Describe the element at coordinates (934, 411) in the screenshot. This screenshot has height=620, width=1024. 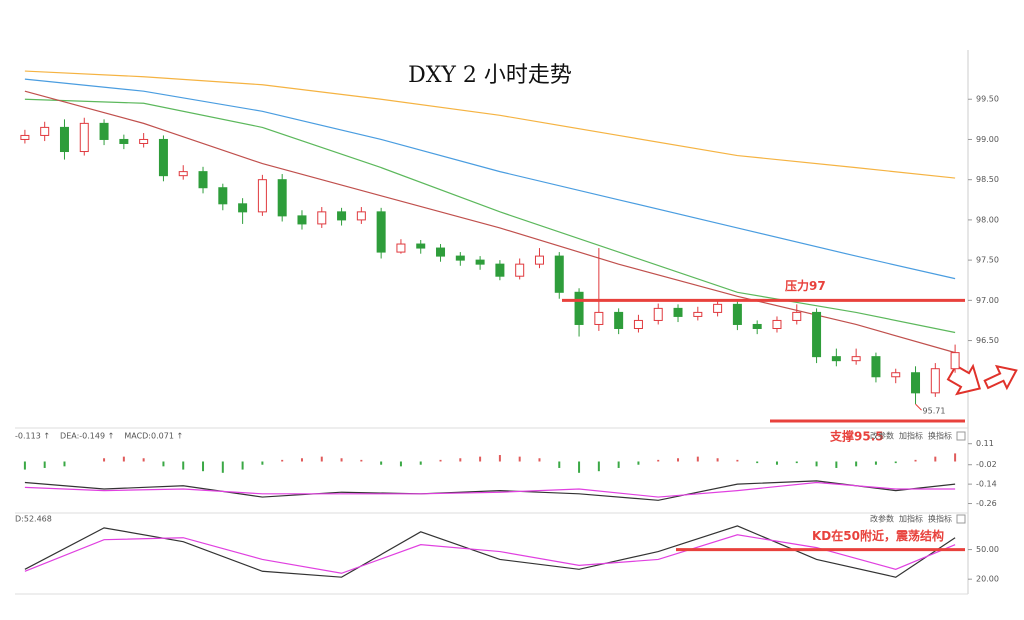
I see `low-label: 95.71` at that location.